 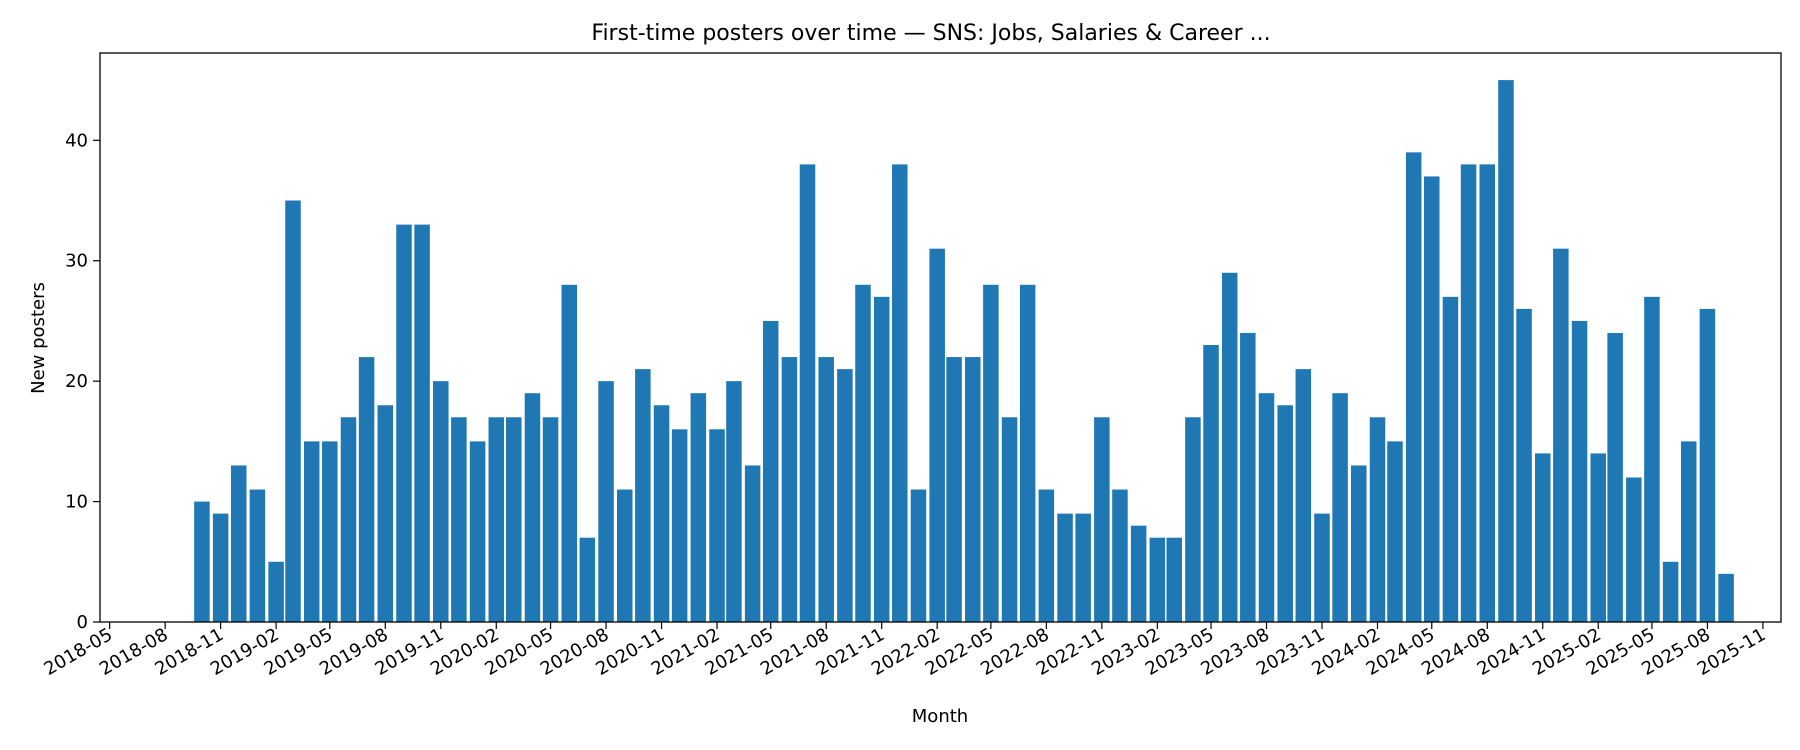 I want to click on y-tick-label: 30, so click(x=76, y=261).